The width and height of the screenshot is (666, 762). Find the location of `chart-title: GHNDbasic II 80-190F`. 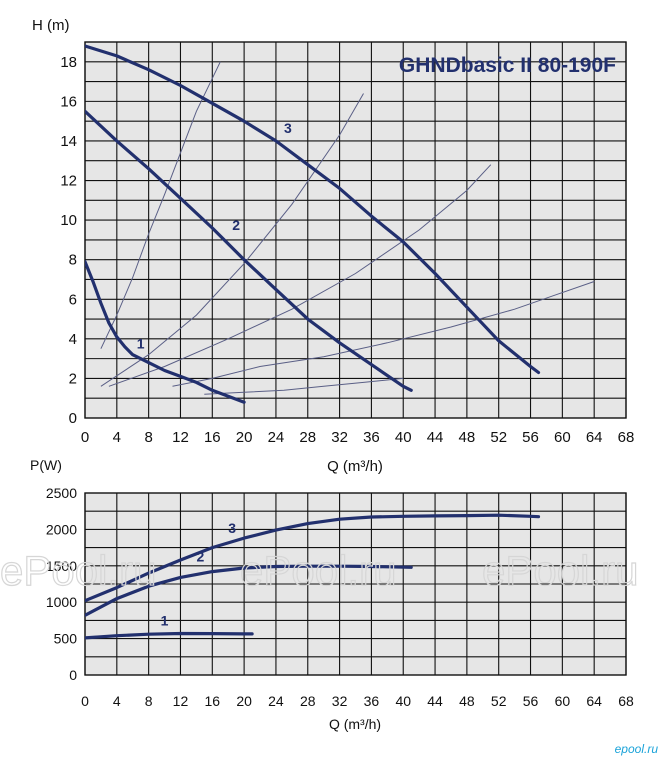

chart-title: GHNDbasic II 80-190F is located at coordinates (507, 65).